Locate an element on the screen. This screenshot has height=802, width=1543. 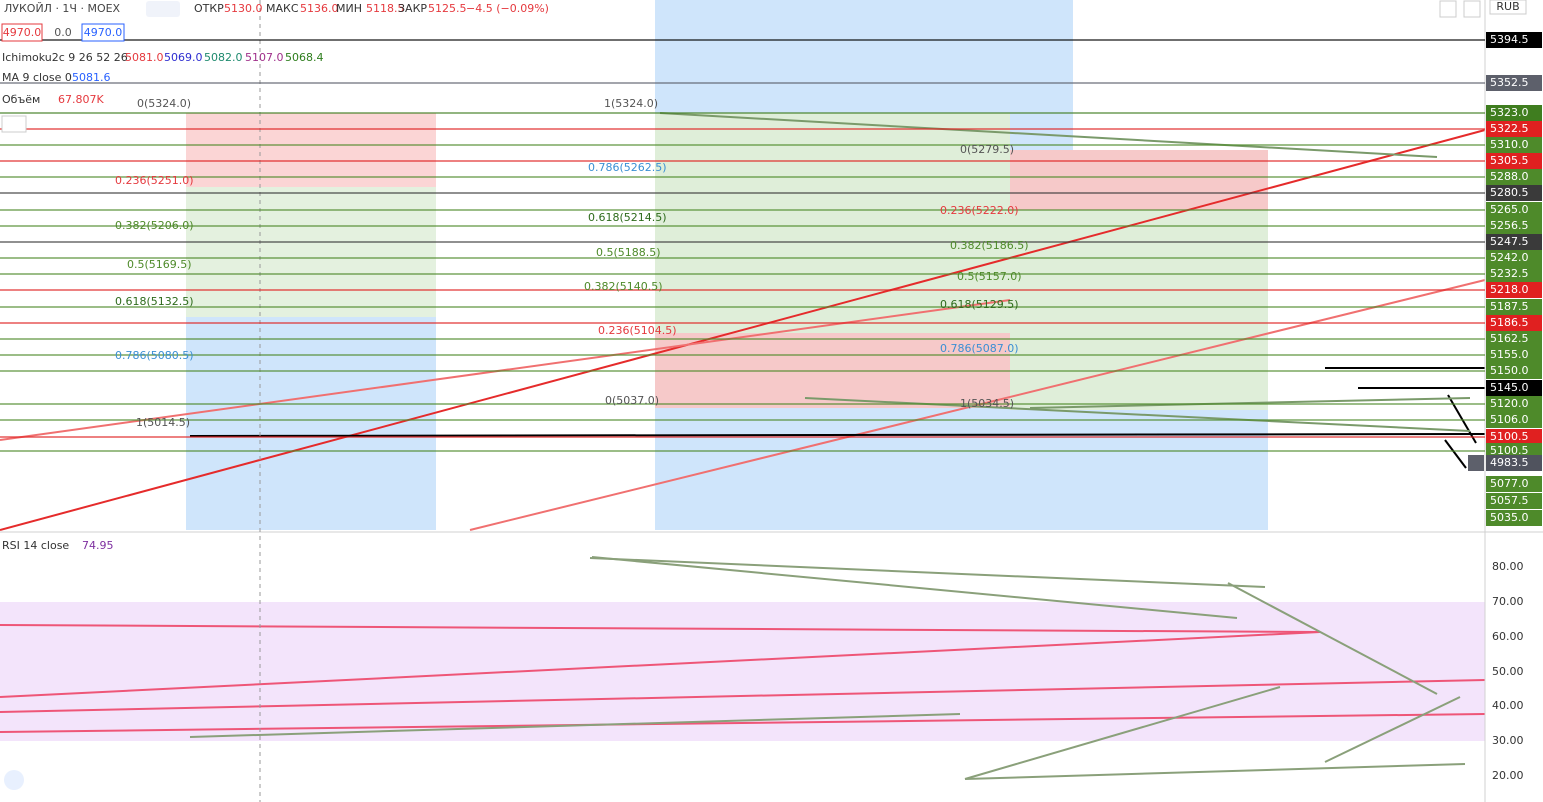
fib-label: 0.382(5140.5) is located at coordinates (623, 286).